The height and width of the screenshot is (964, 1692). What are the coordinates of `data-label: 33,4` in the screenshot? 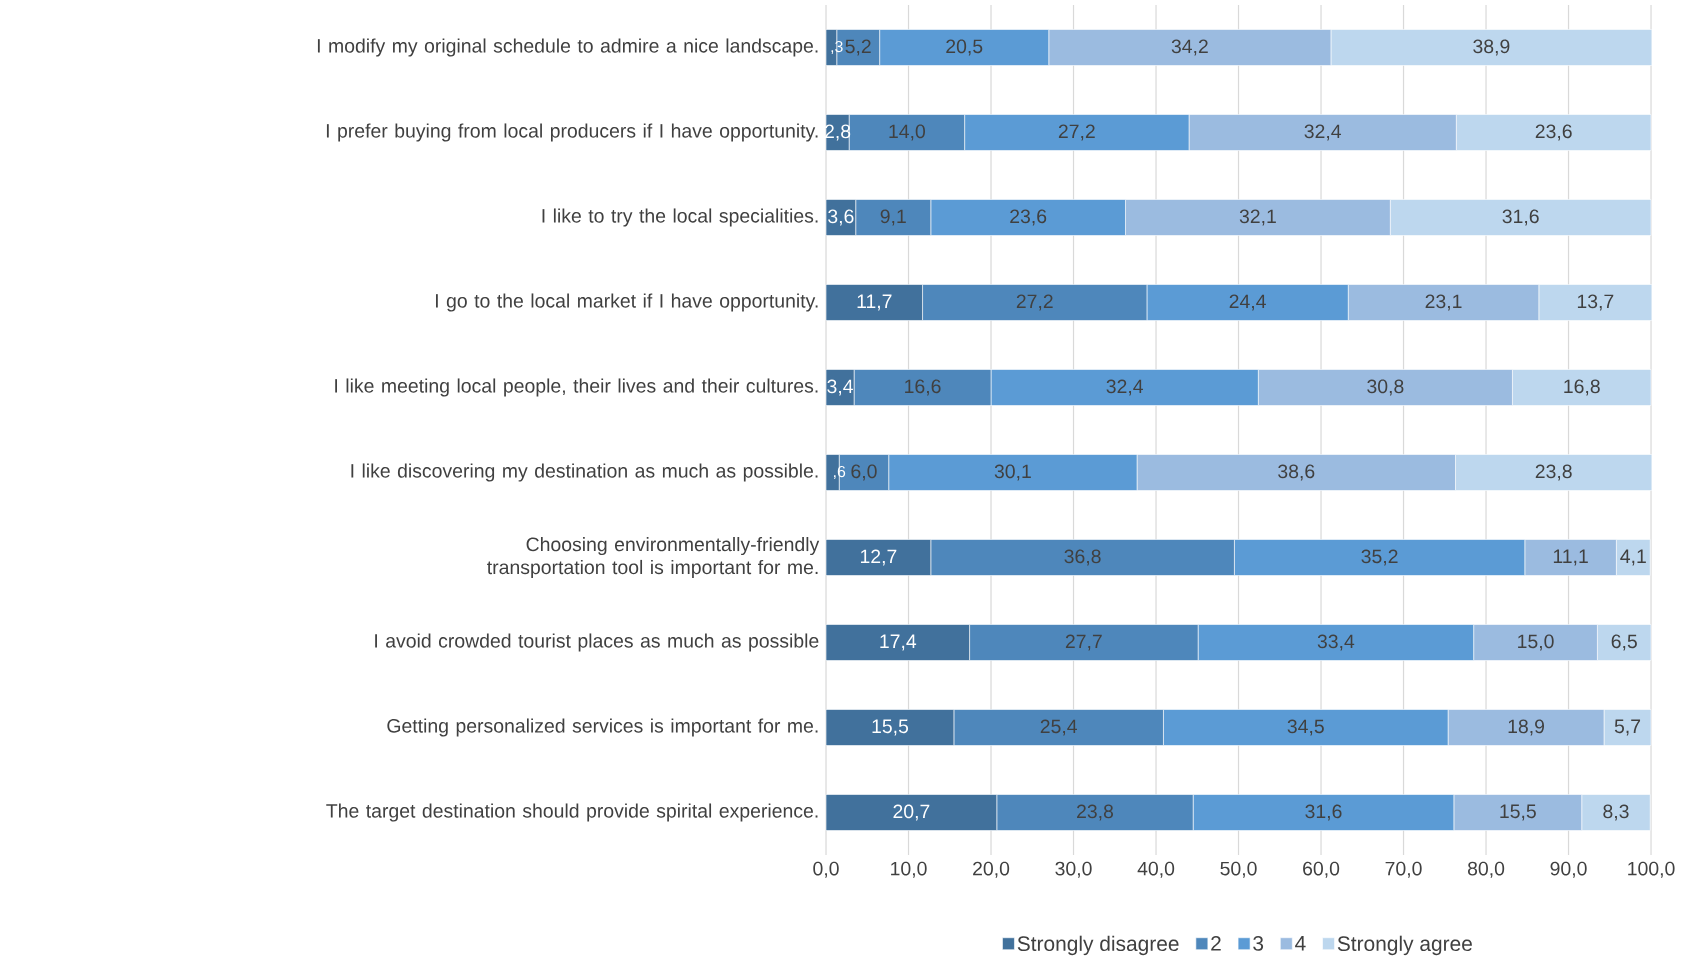 It's located at (1336, 642).